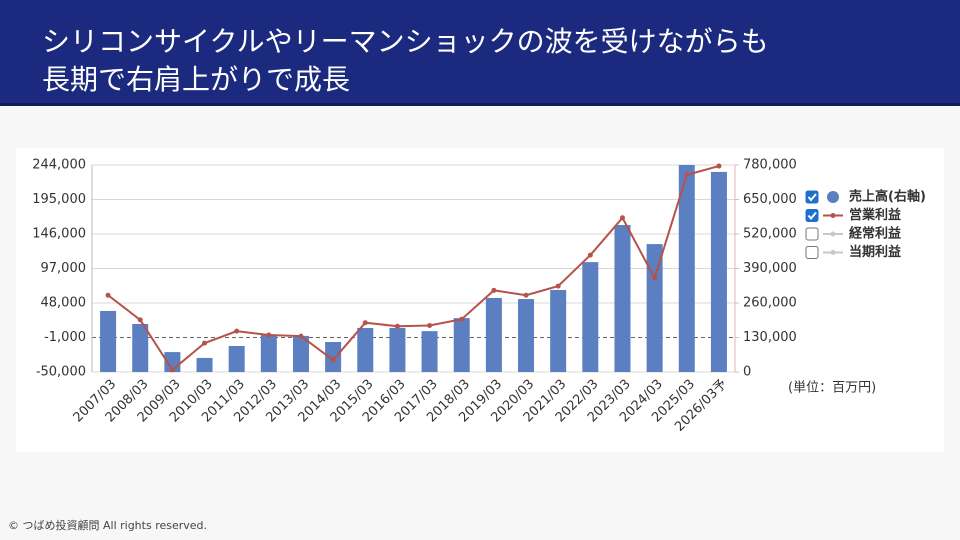  Describe the element at coordinates (770, 199) in the screenshot. I see `y2-tick-label: 650,000` at that location.